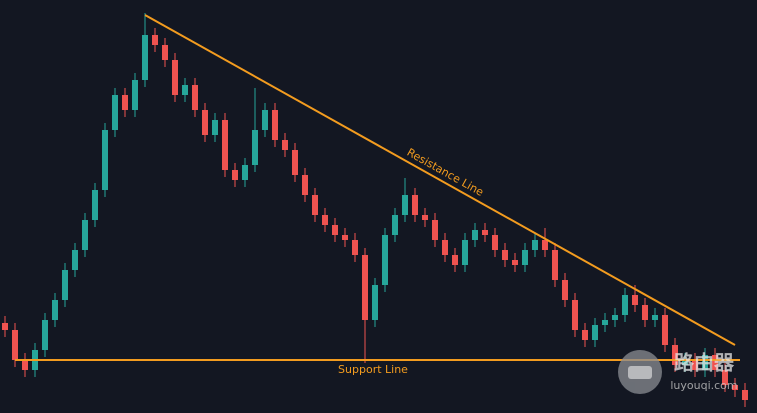  I want to click on watermark-icon-router, so click(640, 372).